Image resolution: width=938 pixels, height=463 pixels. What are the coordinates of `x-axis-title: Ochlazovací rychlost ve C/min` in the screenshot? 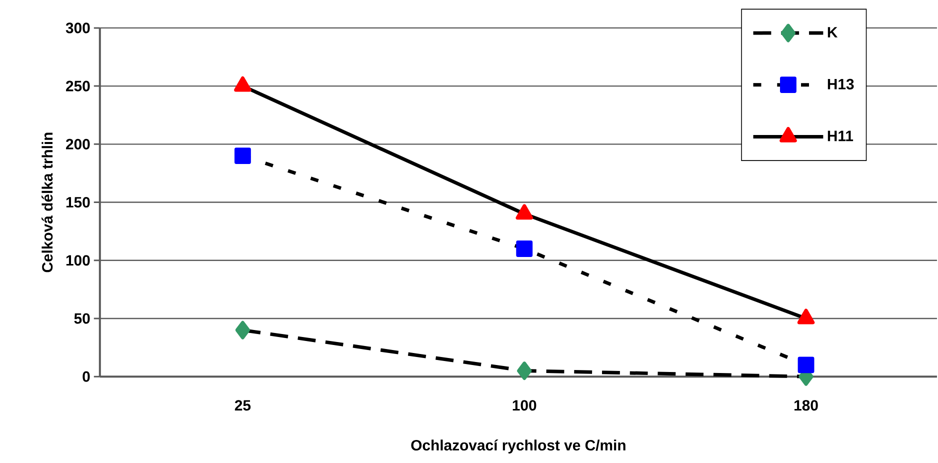 It's located at (518, 446).